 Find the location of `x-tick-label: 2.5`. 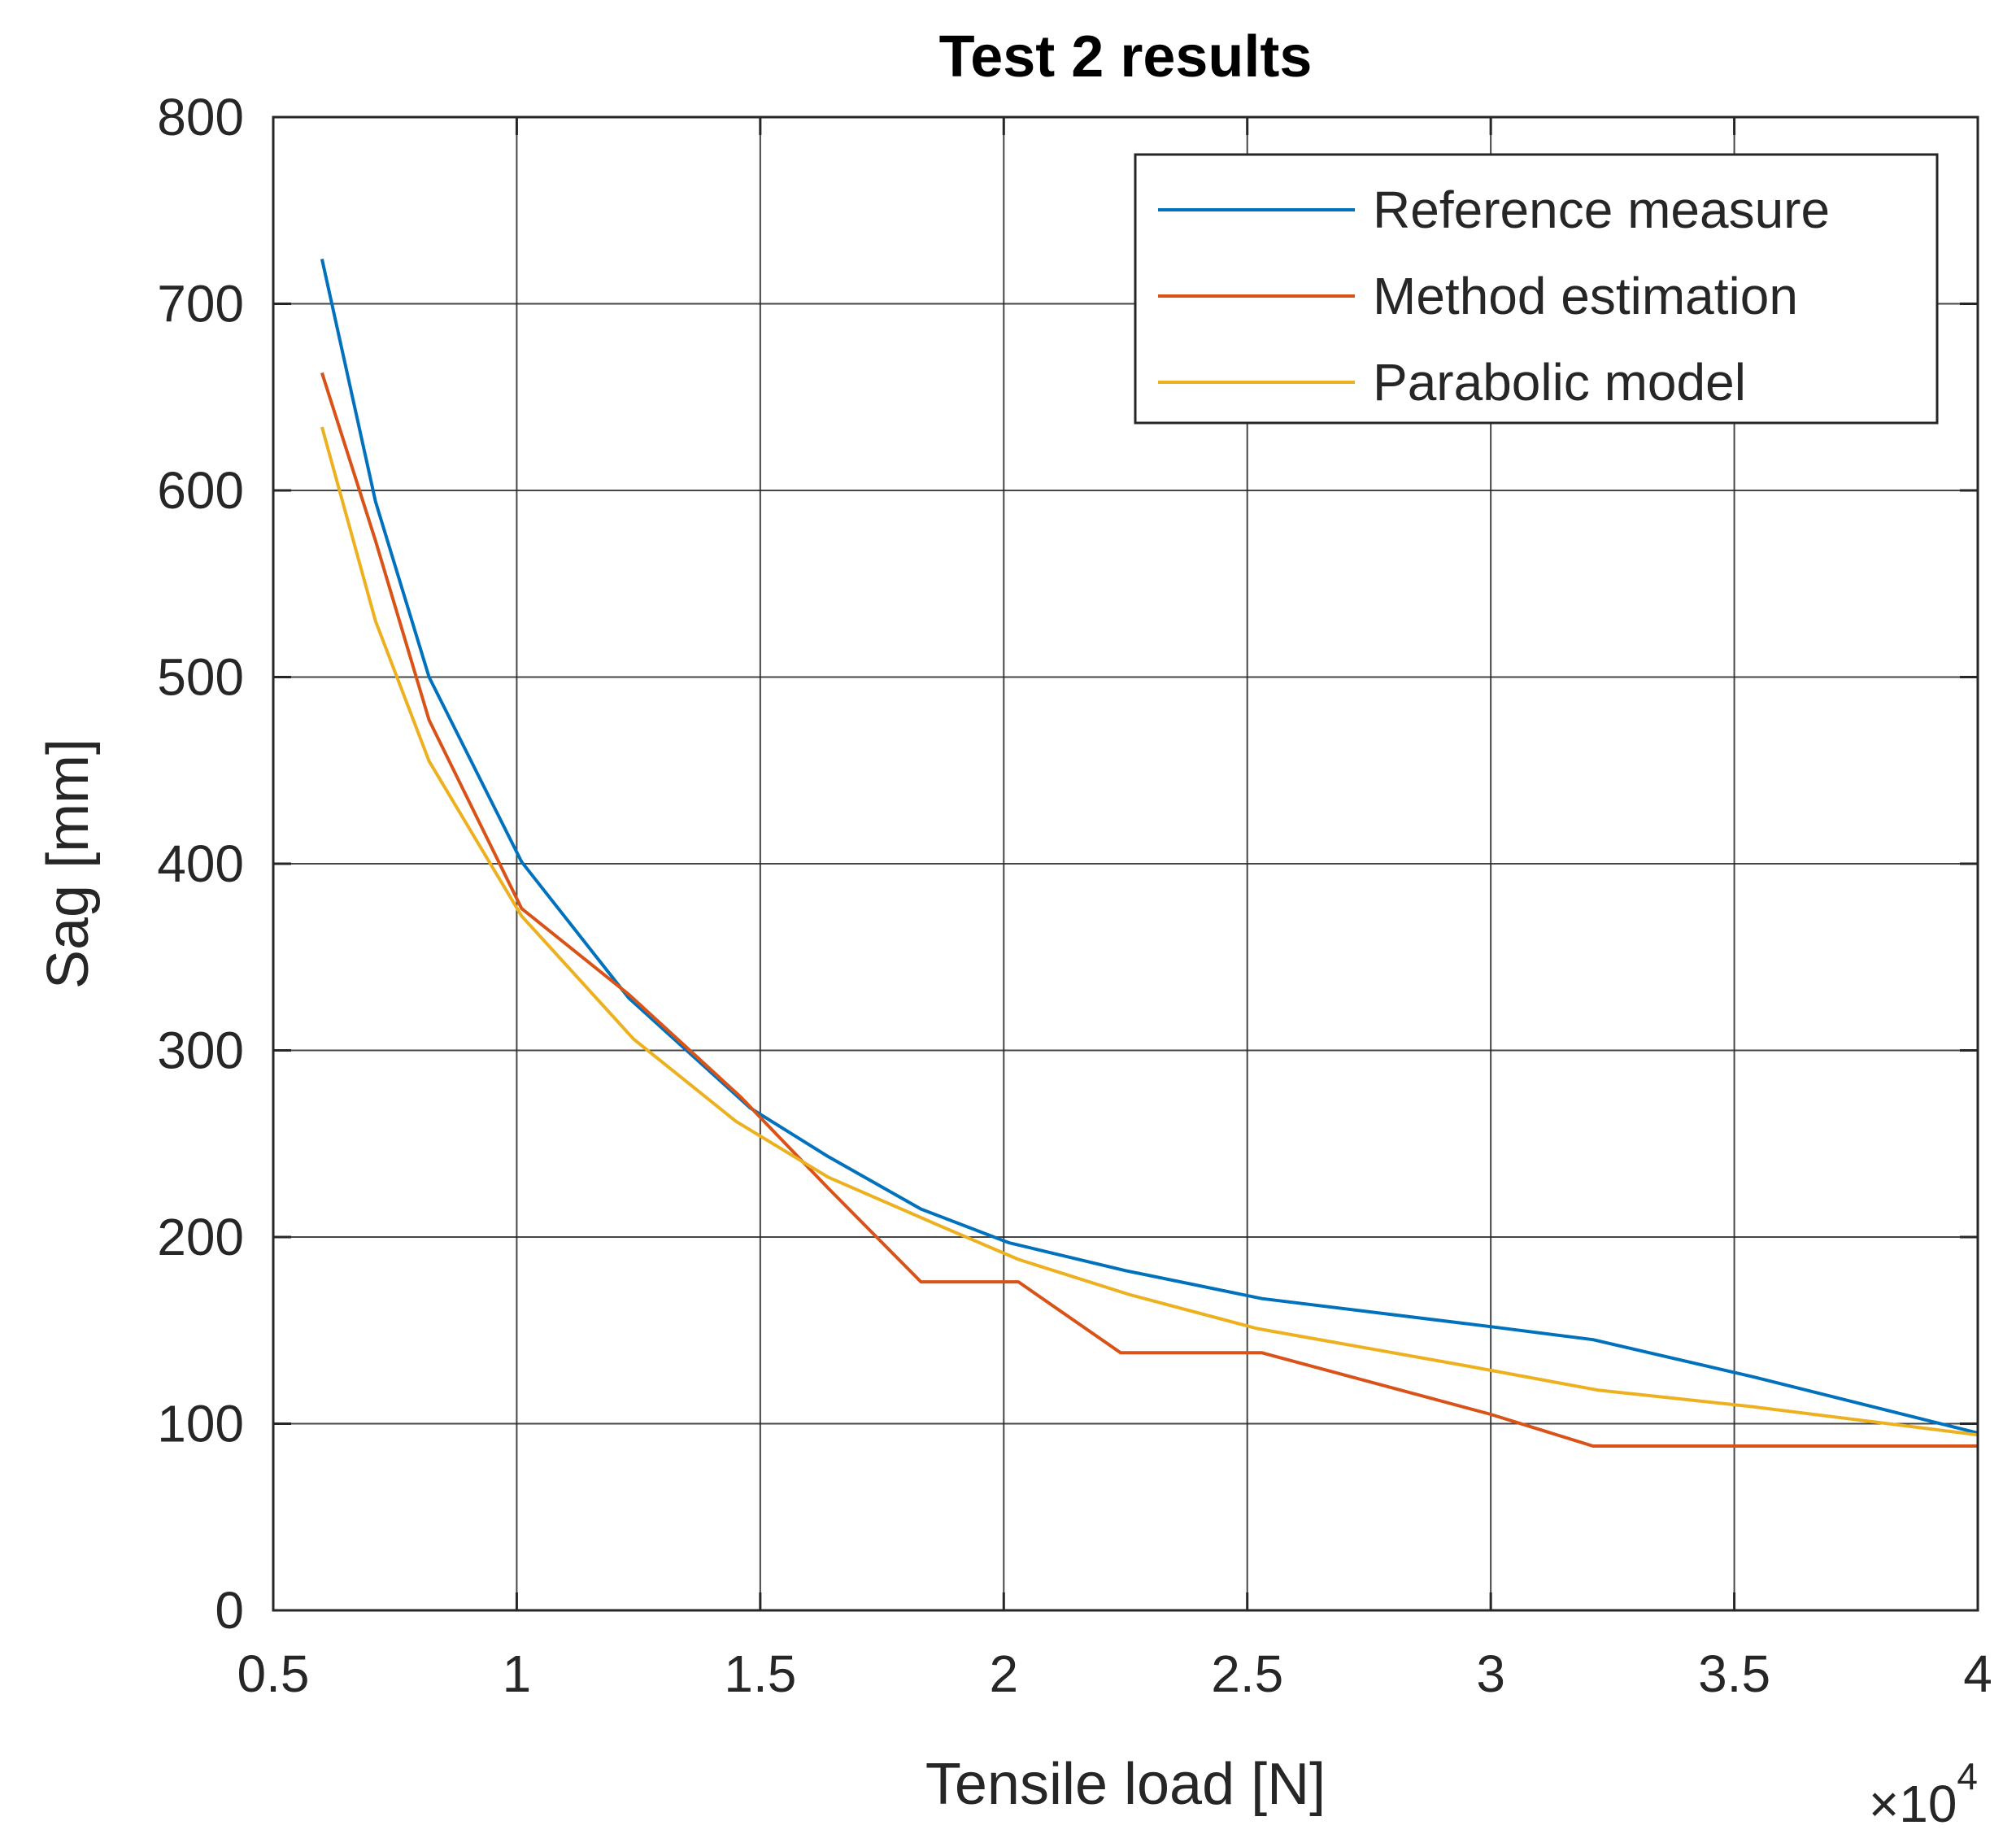

x-tick-label: 2.5 is located at coordinates (1247, 1674).